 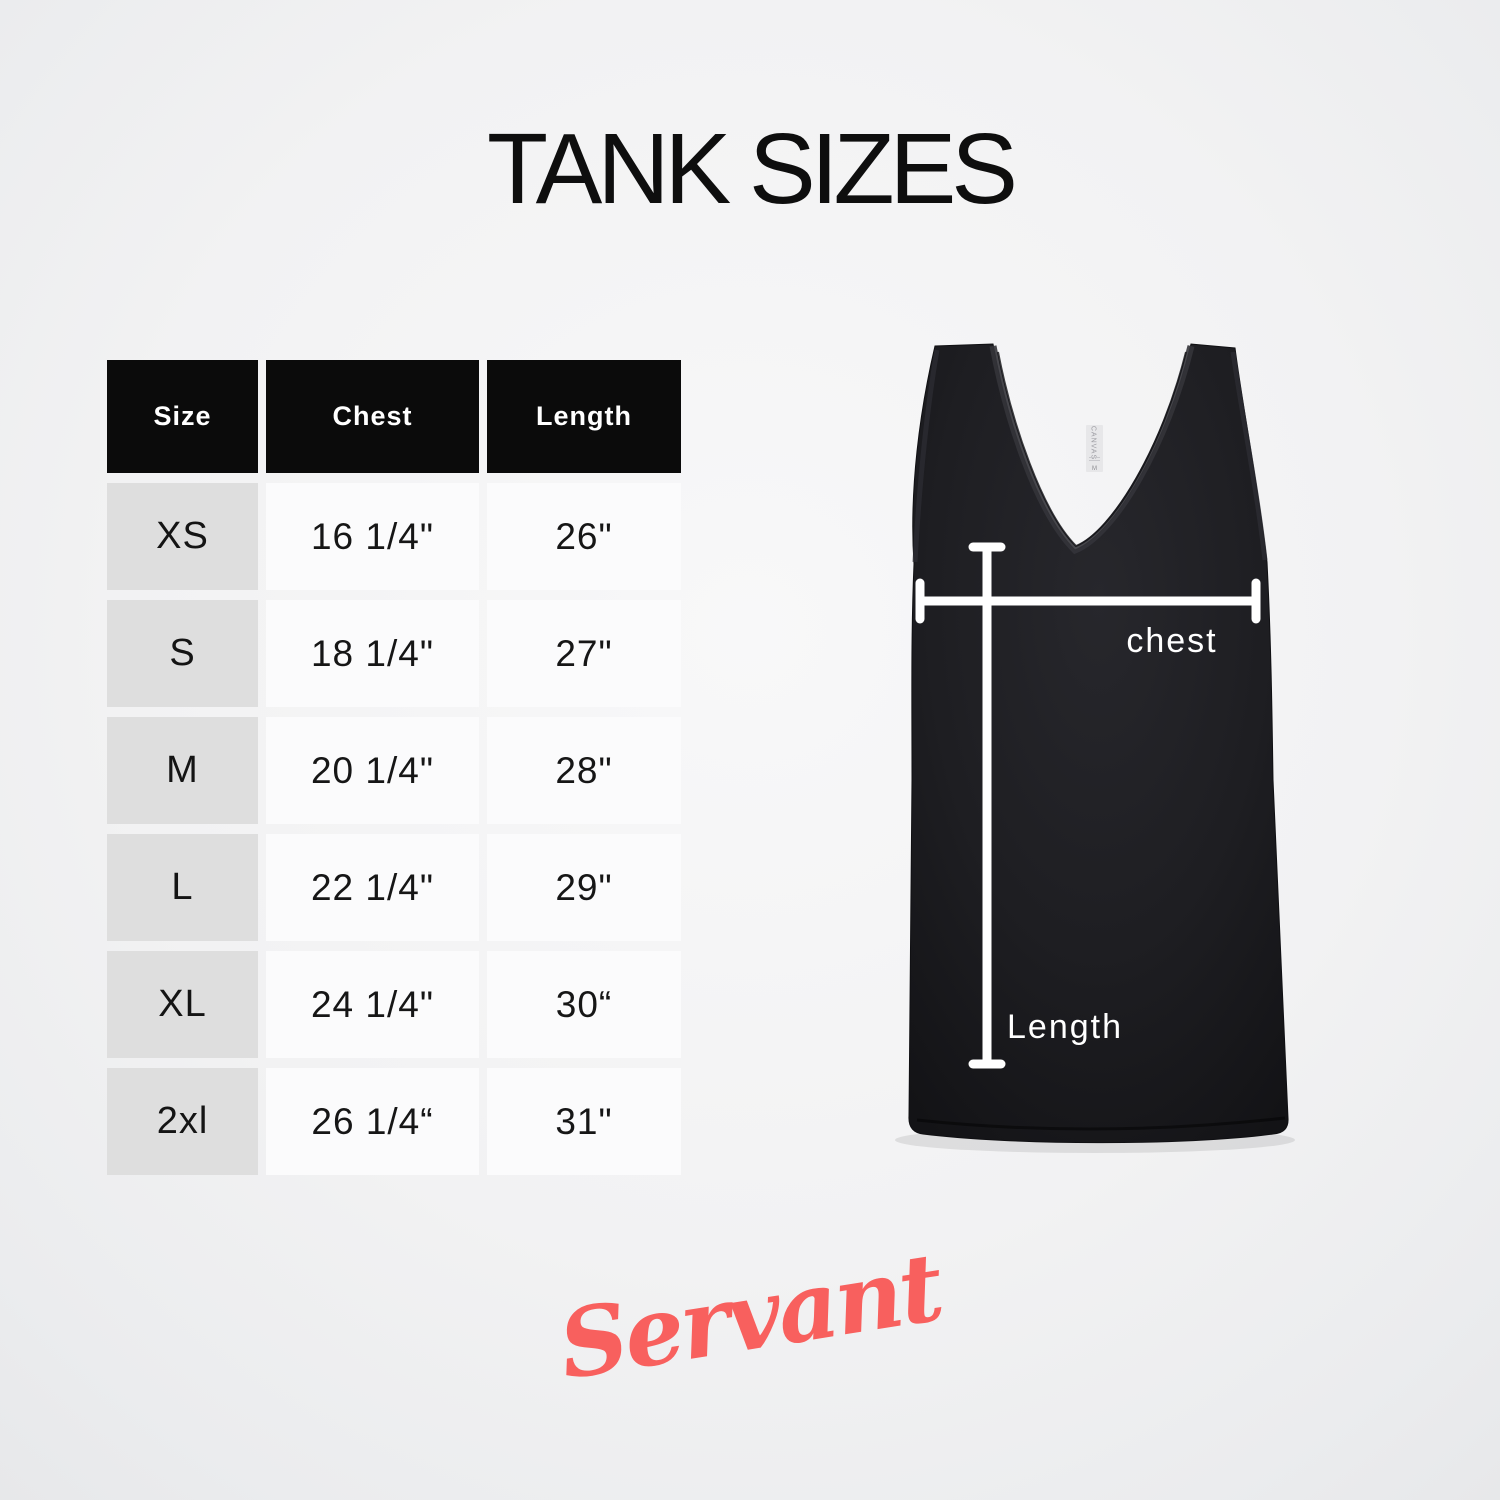 What do you see at coordinates (752, 169) in the screenshot?
I see `page-title: TANK SIZES` at bounding box center [752, 169].